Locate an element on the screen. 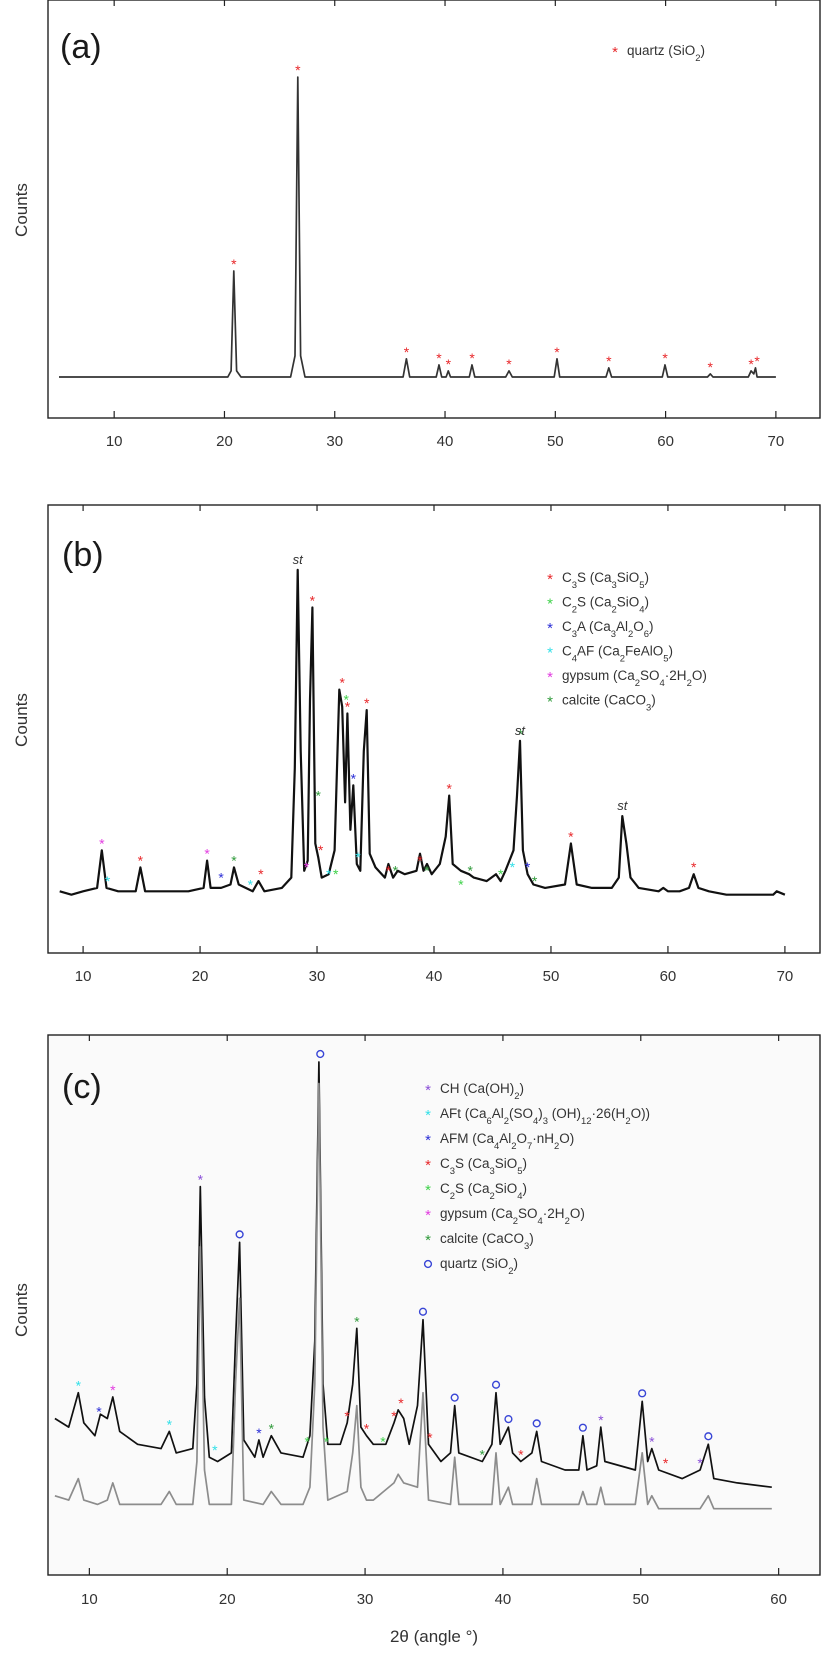  legend: * quartz (SiO2) is located at coordinates (658, 53).